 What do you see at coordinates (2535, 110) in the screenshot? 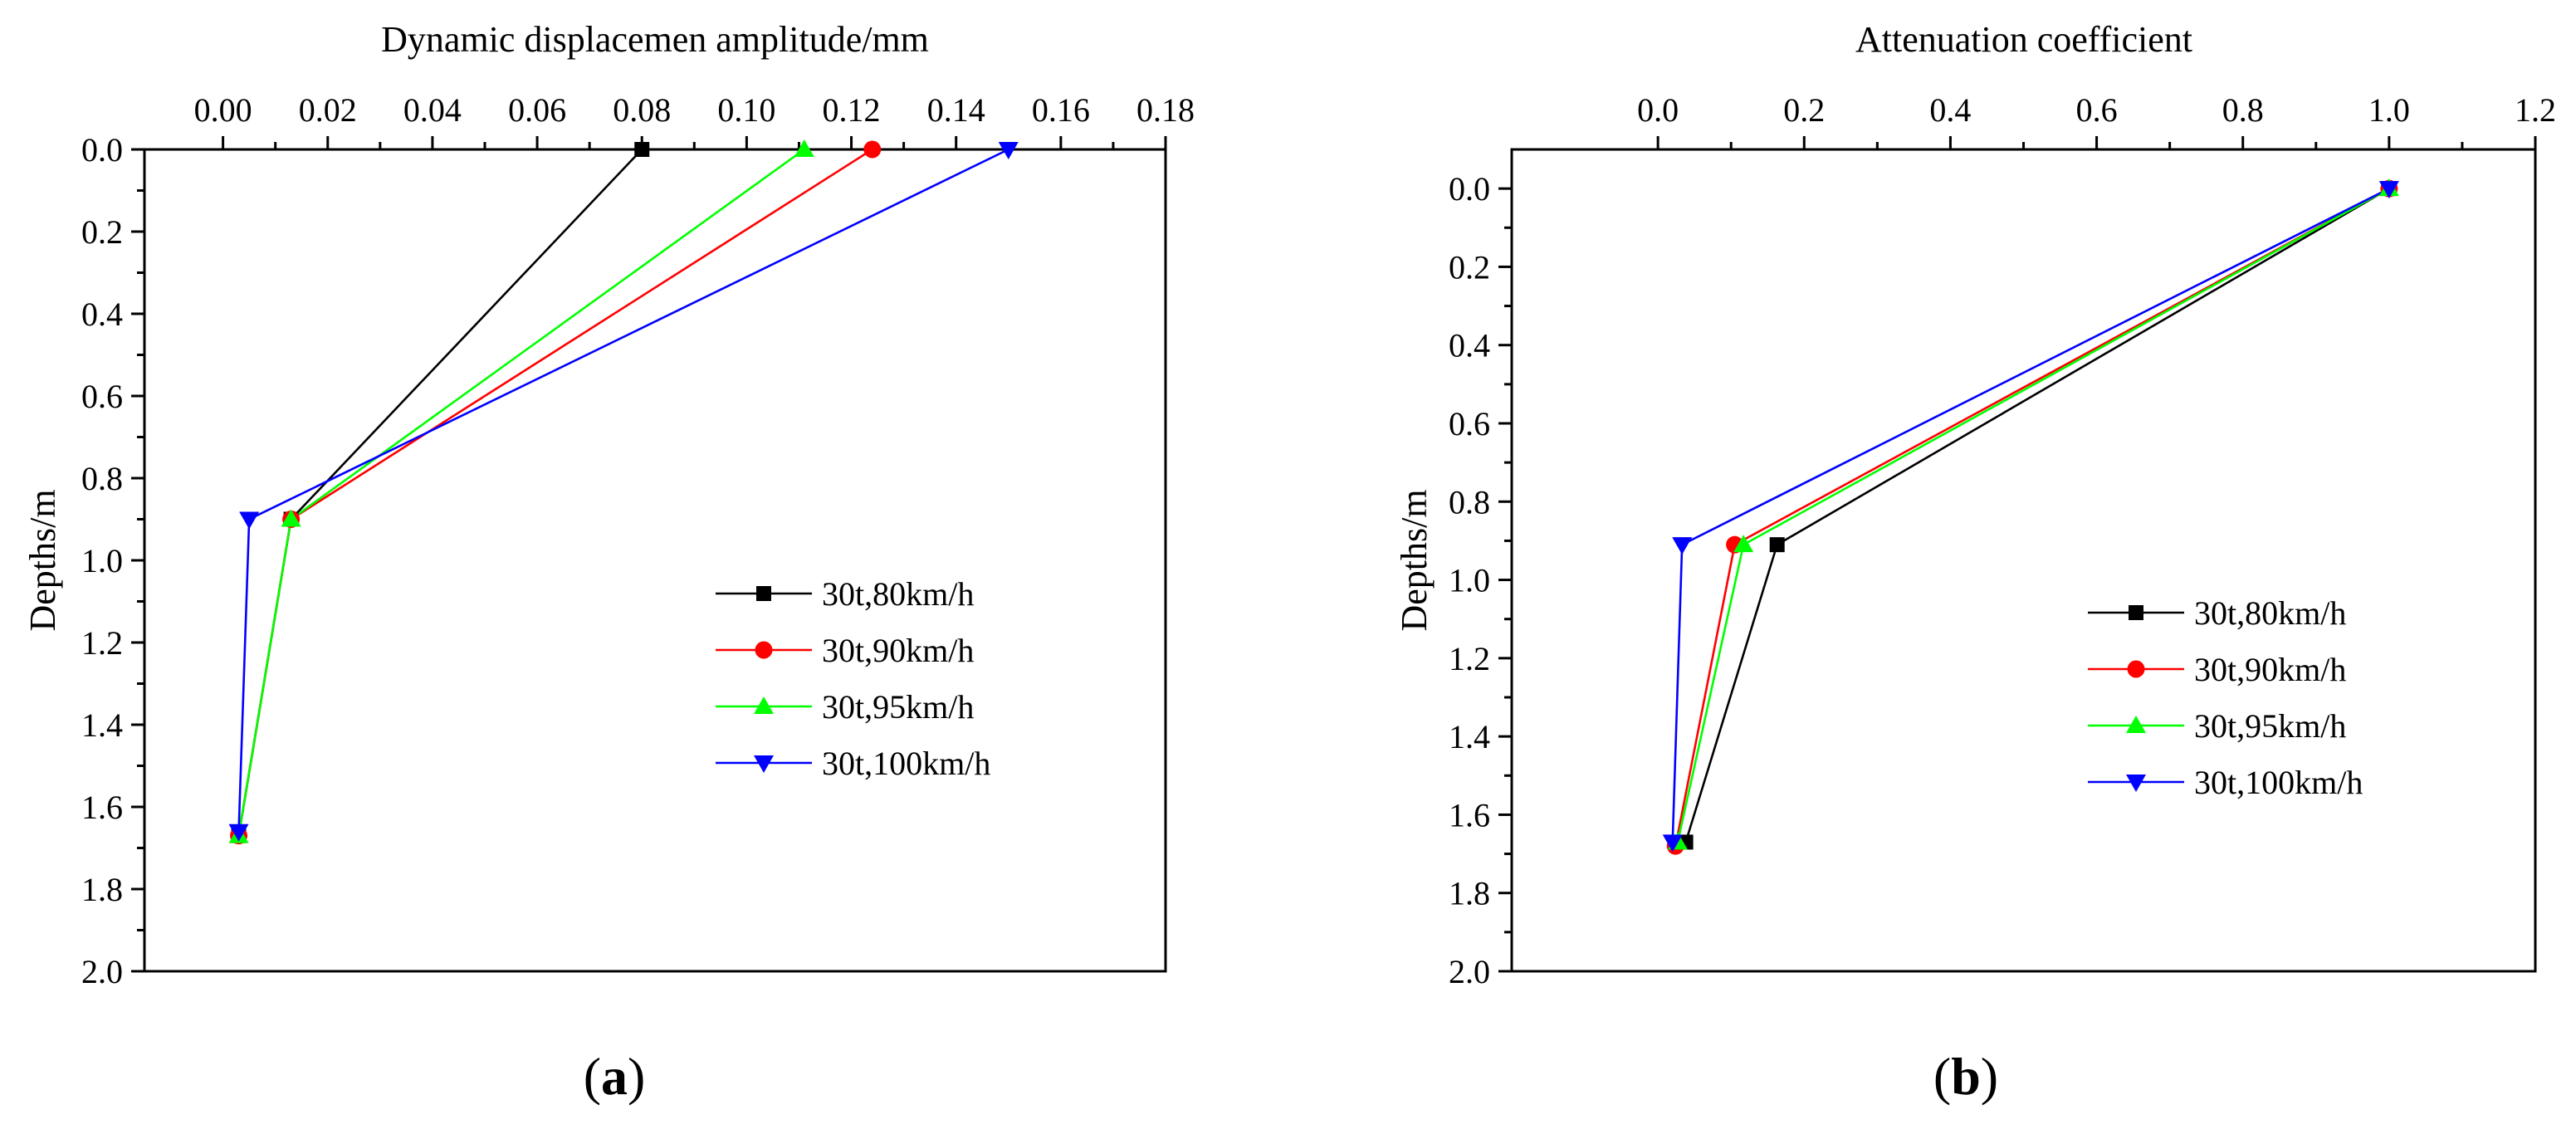
I see `x-tick-label: 1.2` at bounding box center [2535, 110].